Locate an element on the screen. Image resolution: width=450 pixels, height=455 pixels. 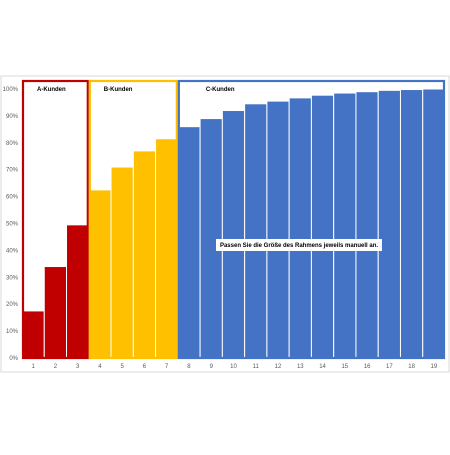
y-tick-label: 30% is located at coordinates (12, 278).